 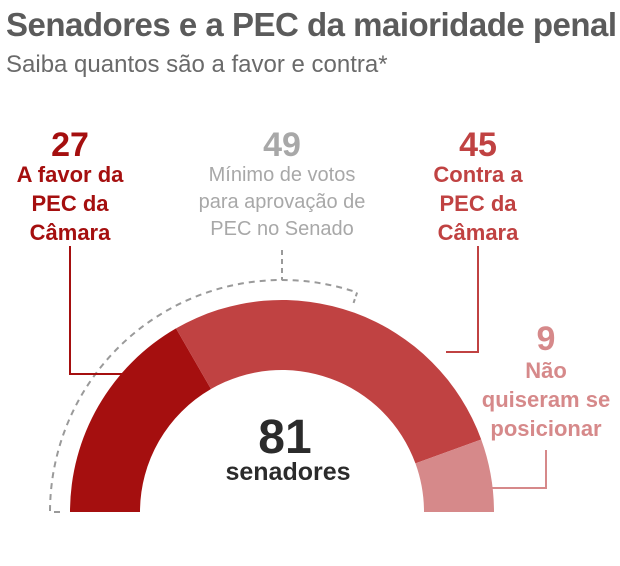 What do you see at coordinates (517, 469) in the screenshot?
I see `leader-nao` at bounding box center [517, 469].